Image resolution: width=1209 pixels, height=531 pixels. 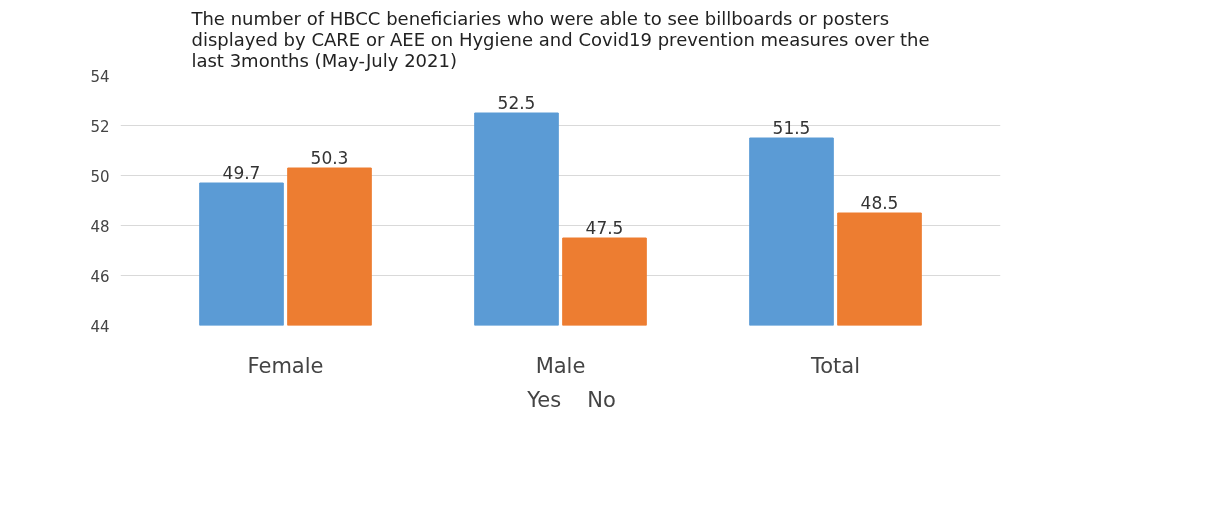 What do you see at coordinates (604, 228) in the screenshot?
I see `data-label: 47.5` at bounding box center [604, 228].